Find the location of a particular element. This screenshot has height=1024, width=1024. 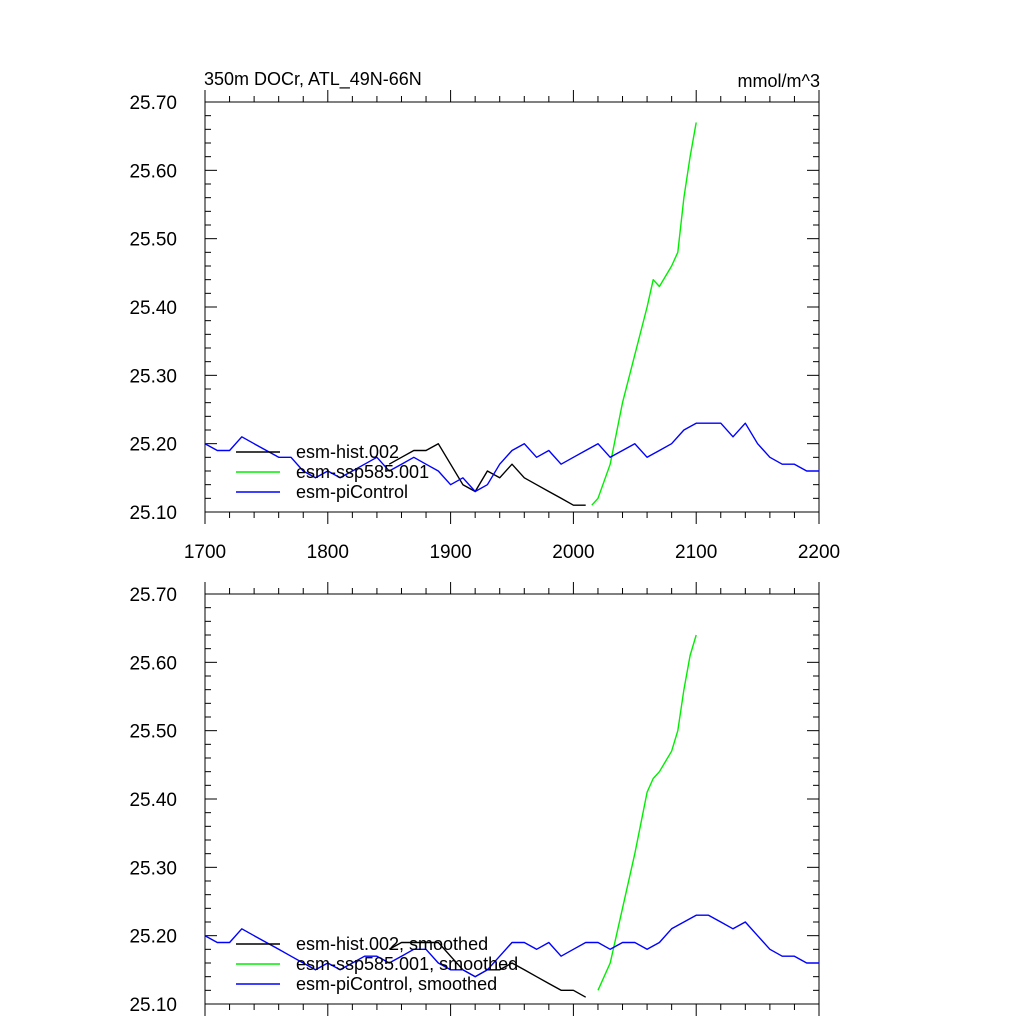

x-tick-label: 2200 is located at coordinates (819, 552).